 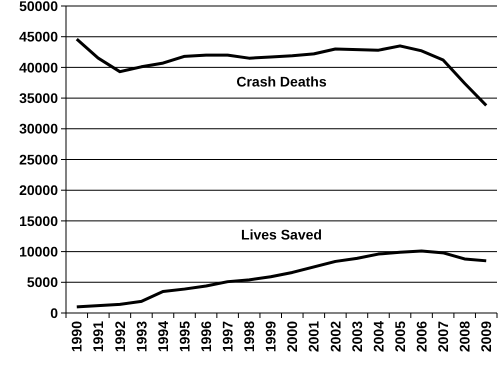 What do you see at coordinates (120, 336) in the screenshot?
I see `x-tick-label: 1992` at bounding box center [120, 336].